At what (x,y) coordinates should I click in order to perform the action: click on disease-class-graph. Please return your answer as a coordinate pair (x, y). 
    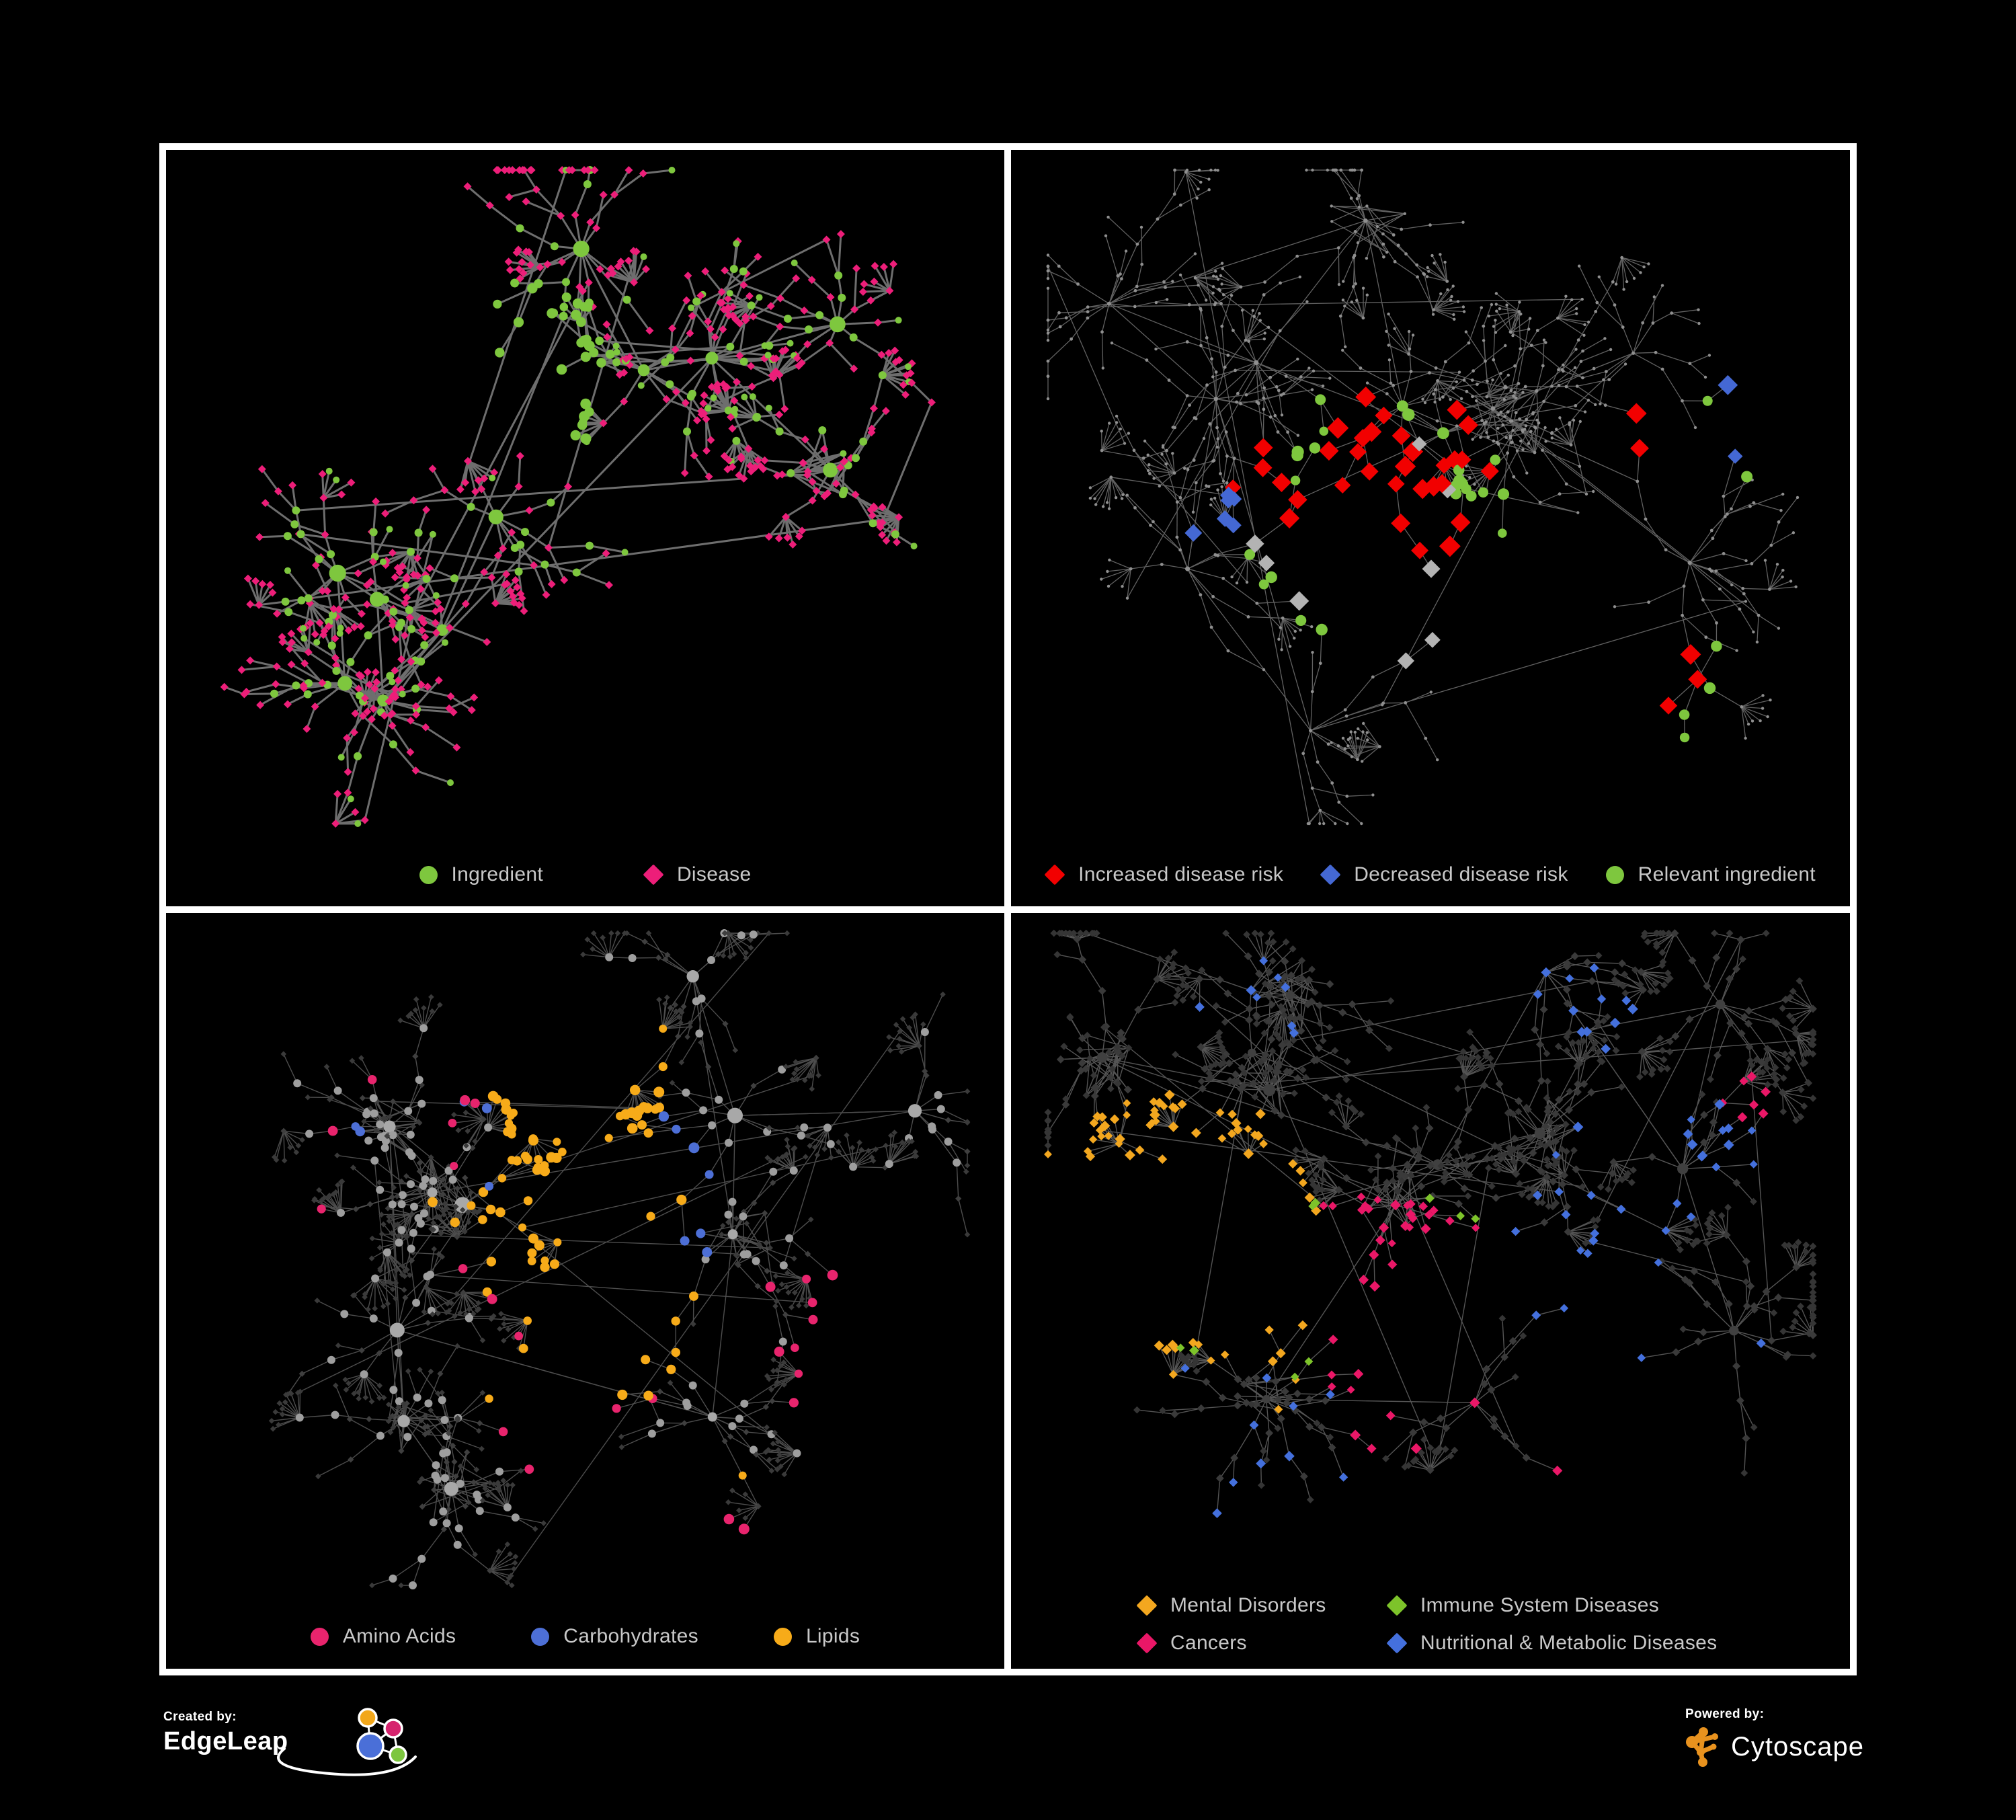
    Looking at the image, I should click on (1430, 1223).